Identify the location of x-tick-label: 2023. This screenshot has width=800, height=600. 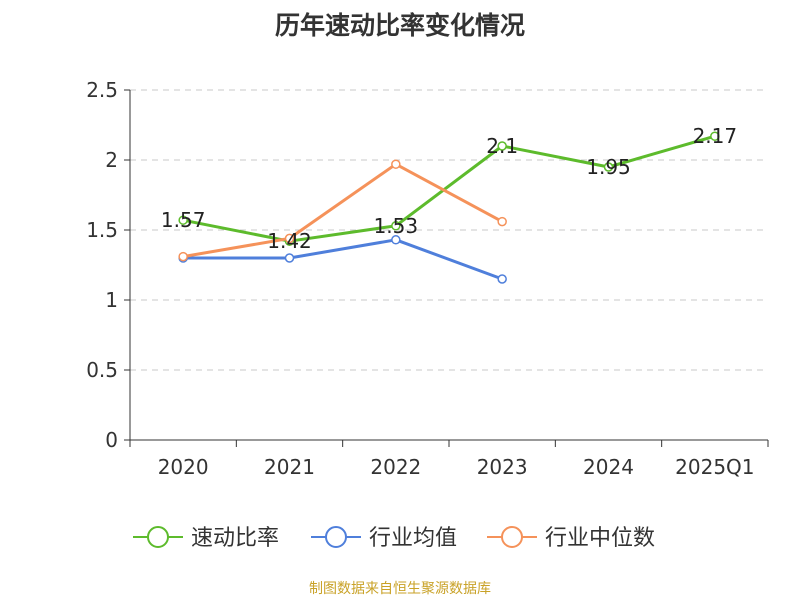
(502, 467).